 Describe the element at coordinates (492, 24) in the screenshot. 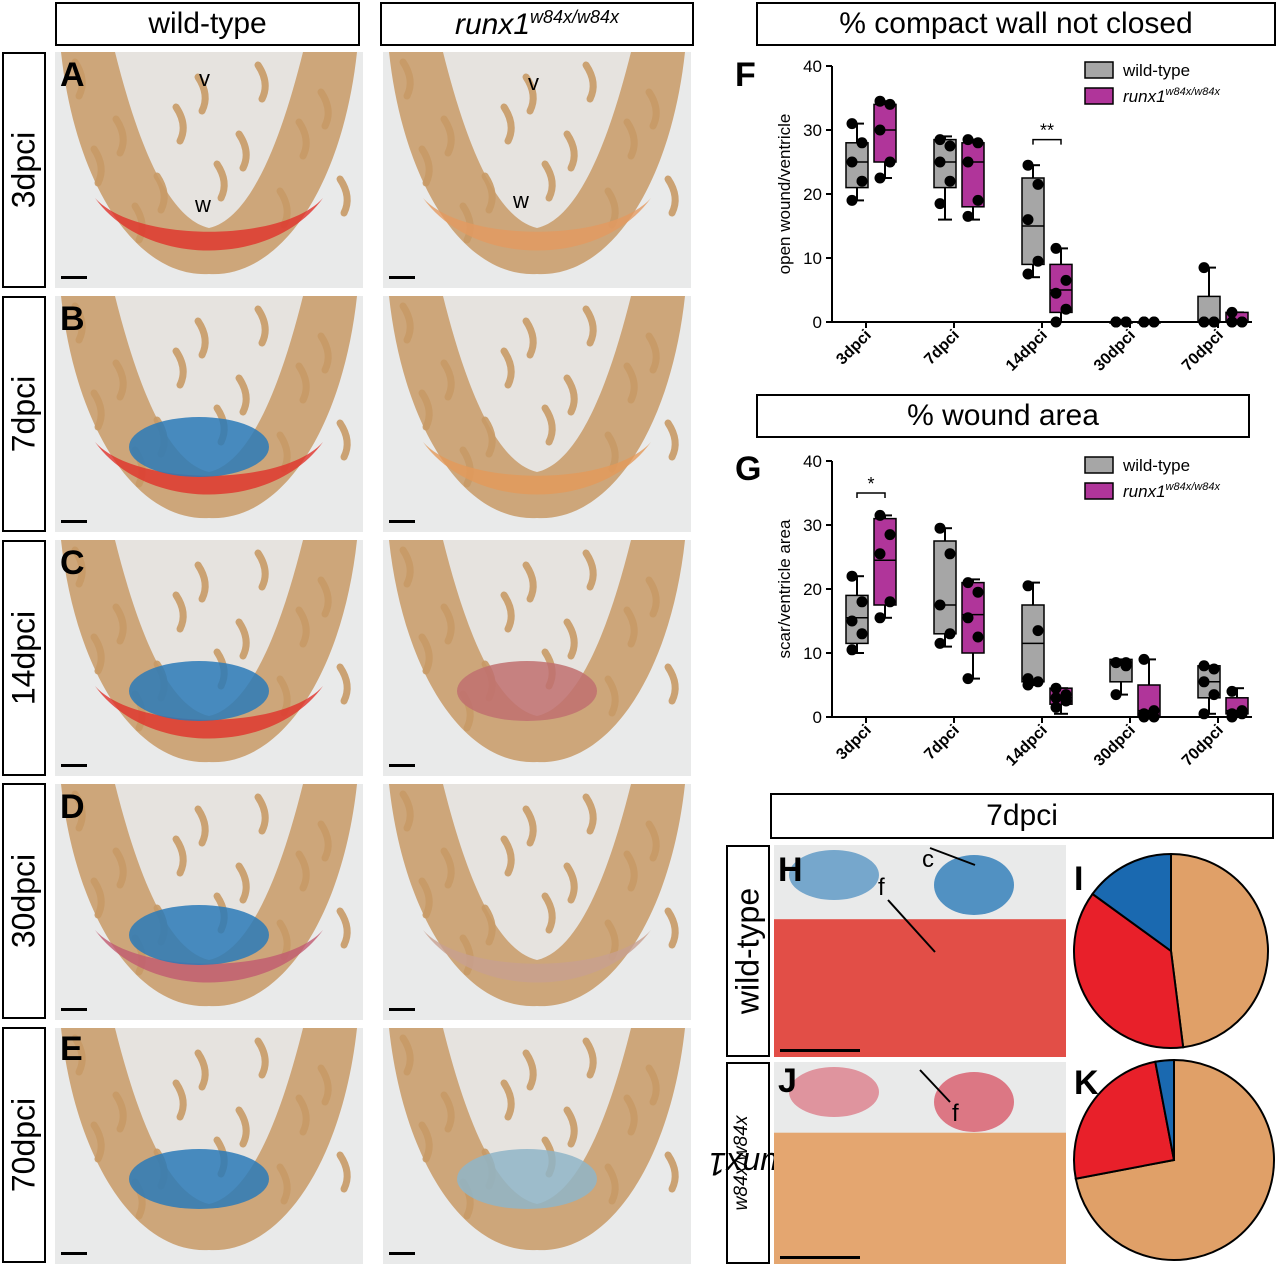

I see `runx1-gene-name: runx1` at that location.